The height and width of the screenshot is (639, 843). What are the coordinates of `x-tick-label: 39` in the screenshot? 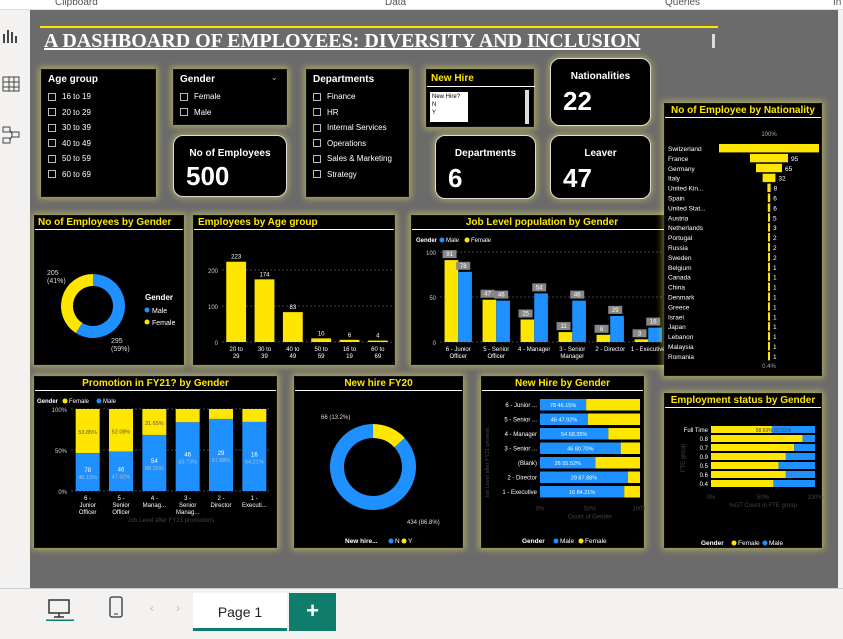 It's located at (264, 357).